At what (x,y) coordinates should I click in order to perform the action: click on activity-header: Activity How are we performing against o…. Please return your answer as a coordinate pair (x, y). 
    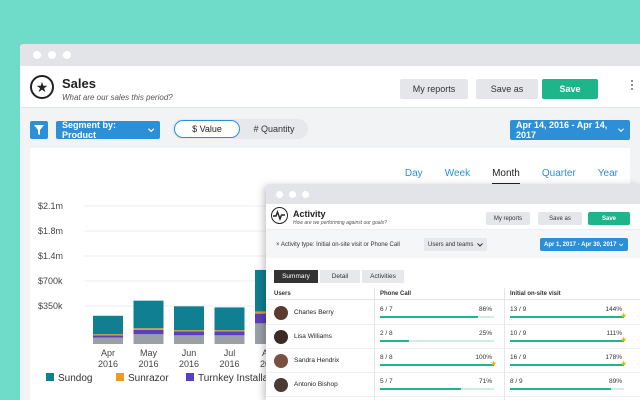
    Looking at the image, I should click on (453, 217).